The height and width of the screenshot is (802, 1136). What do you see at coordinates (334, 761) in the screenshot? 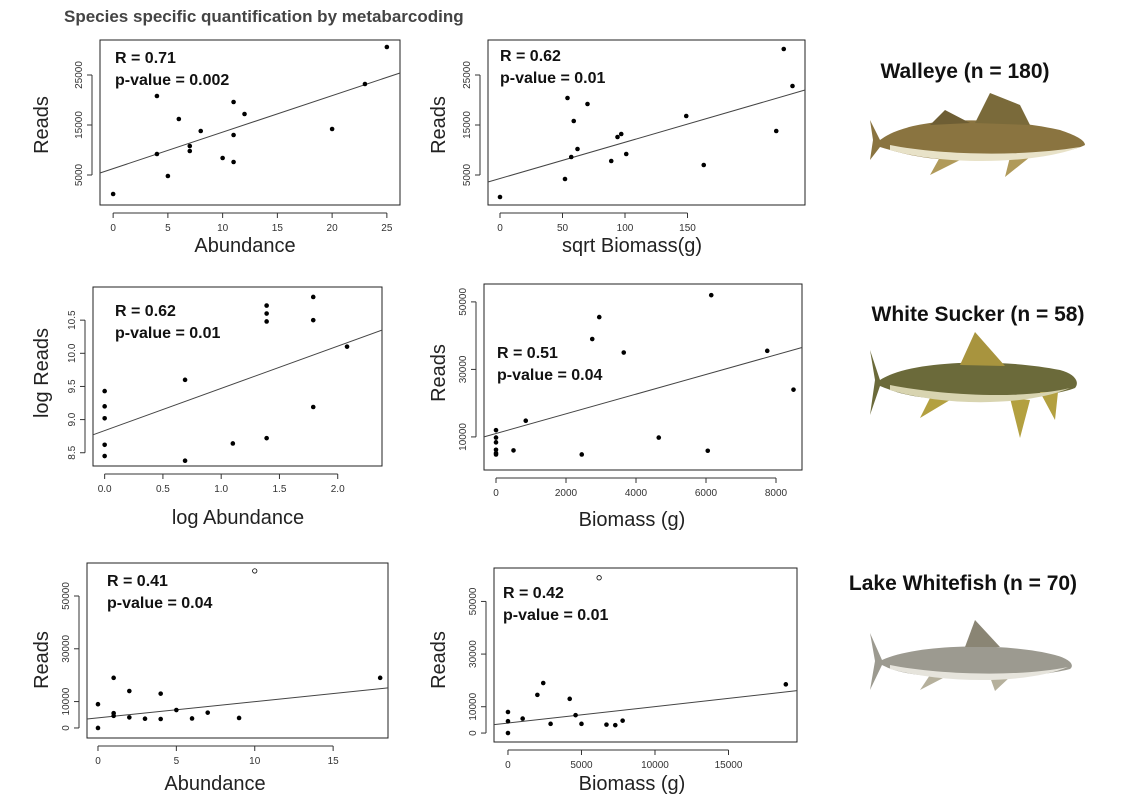
I see `x-tick-label: 15` at bounding box center [334, 761].